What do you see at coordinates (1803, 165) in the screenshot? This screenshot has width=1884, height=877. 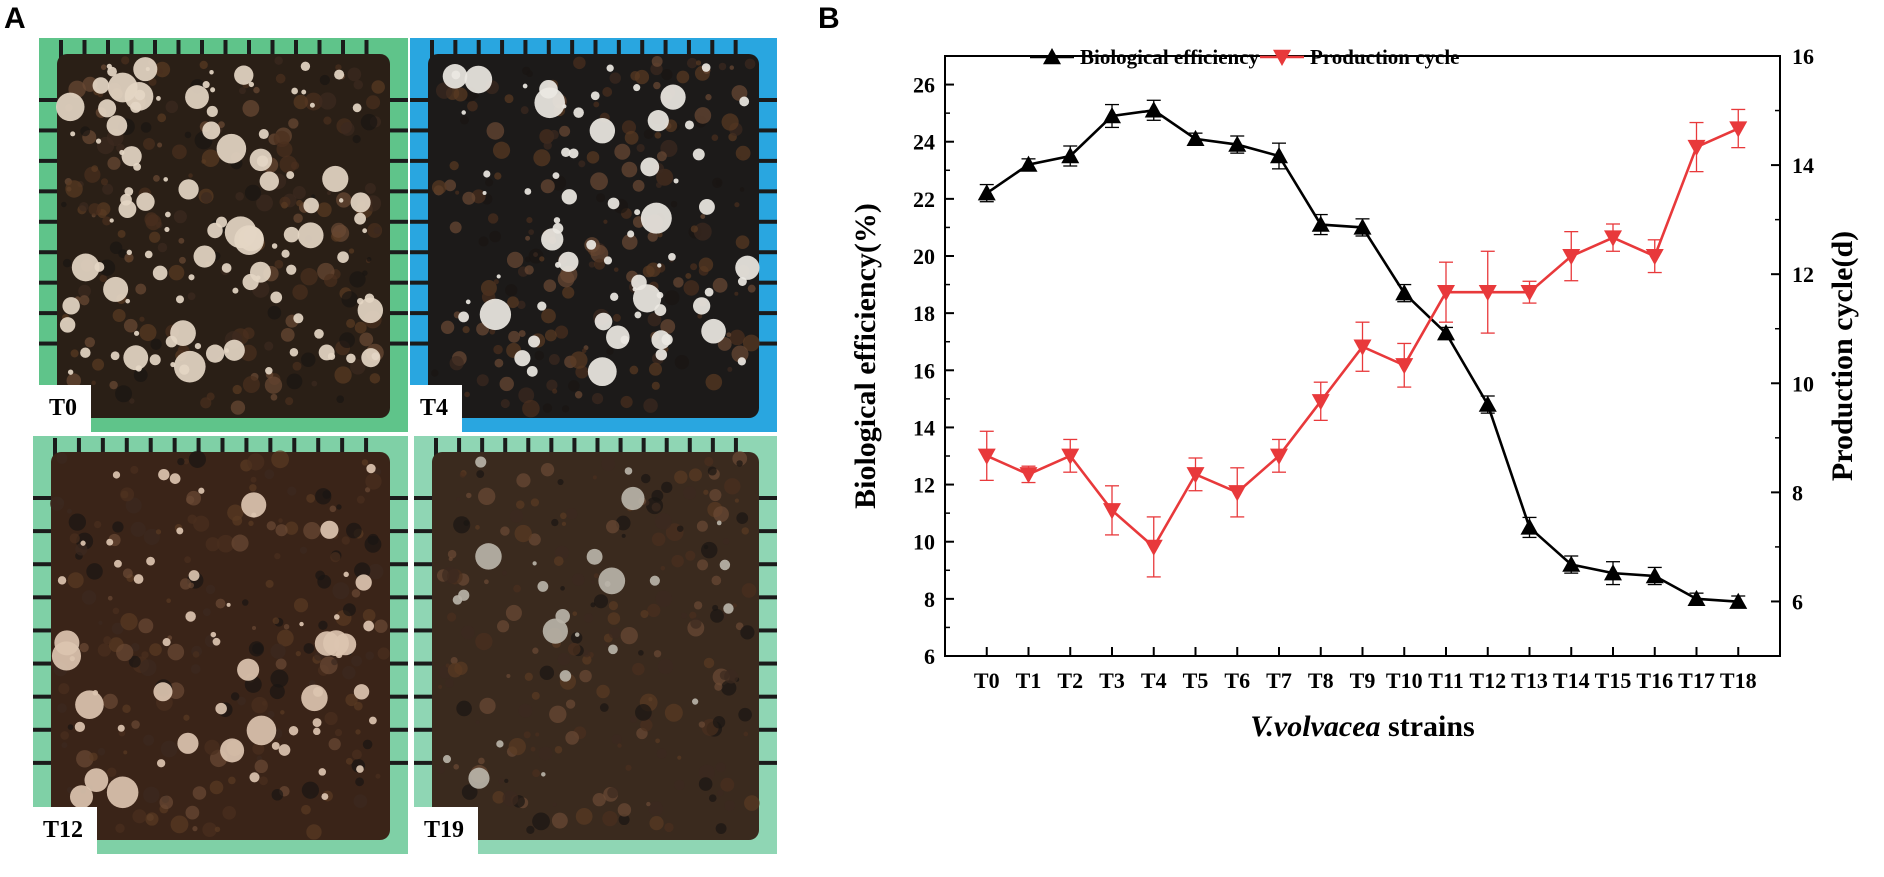 I see `y2-tick-label: 14` at bounding box center [1803, 165].